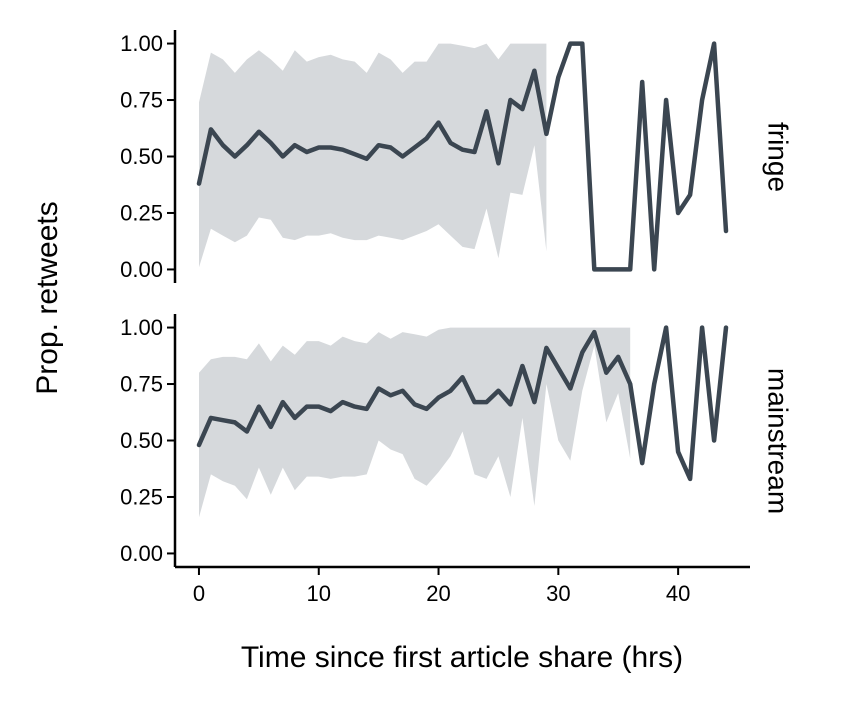 This screenshot has width=866, height=708. I want to click on series-line-mainstream, so click(462, 403).